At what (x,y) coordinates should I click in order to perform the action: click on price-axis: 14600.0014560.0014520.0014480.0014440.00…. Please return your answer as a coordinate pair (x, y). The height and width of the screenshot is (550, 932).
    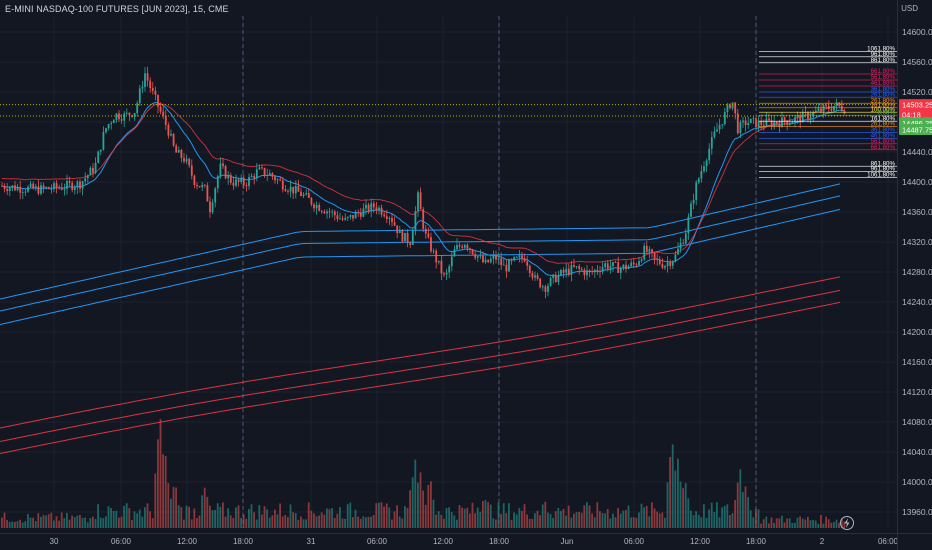
    Looking at the image, I should click on (917, 272).